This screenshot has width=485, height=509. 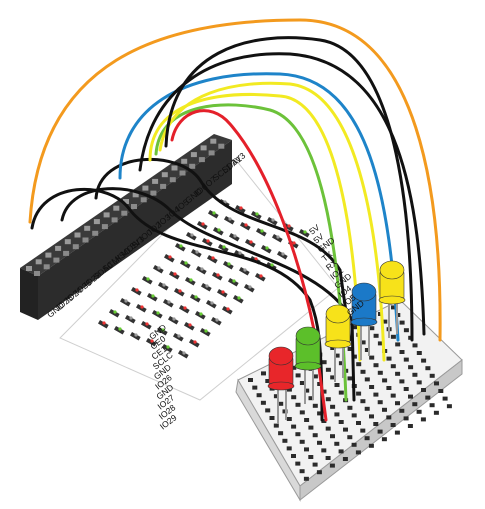 What do you see at coordinates (308, 365) in the screenshot?
I see `led-green` at bounding box center [308, 365].